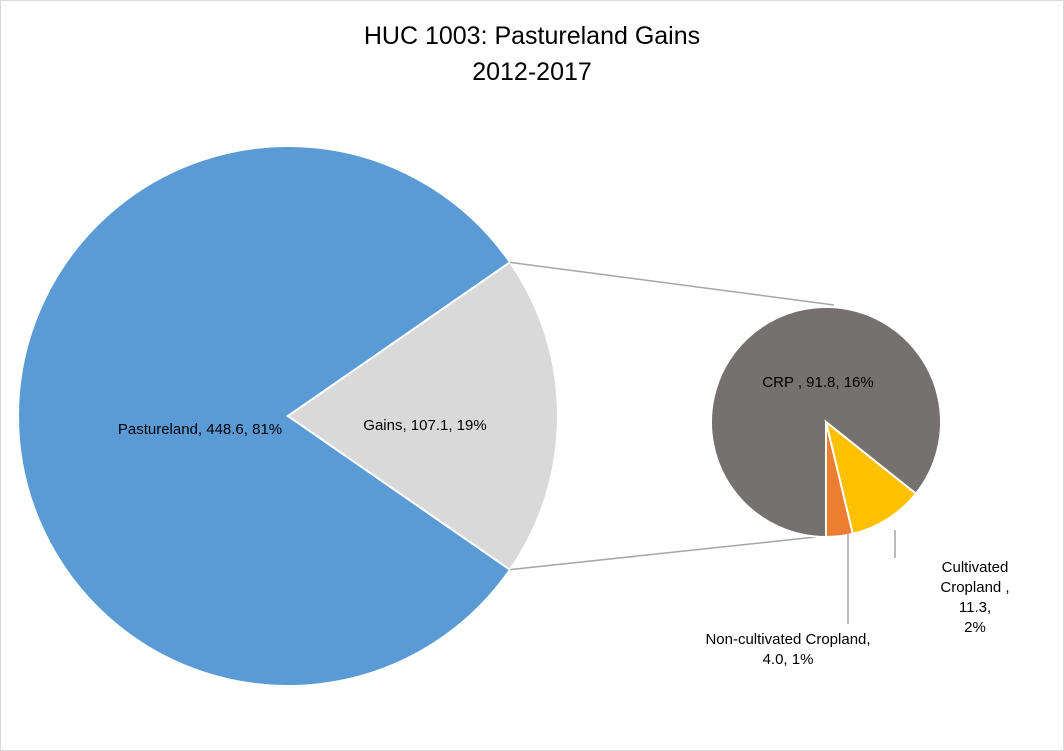  What do you see at coordinates (818, 382) in the screenshot?
I see `data-label: CRP , 91.8, 16%` at bounding box center [818, 382].